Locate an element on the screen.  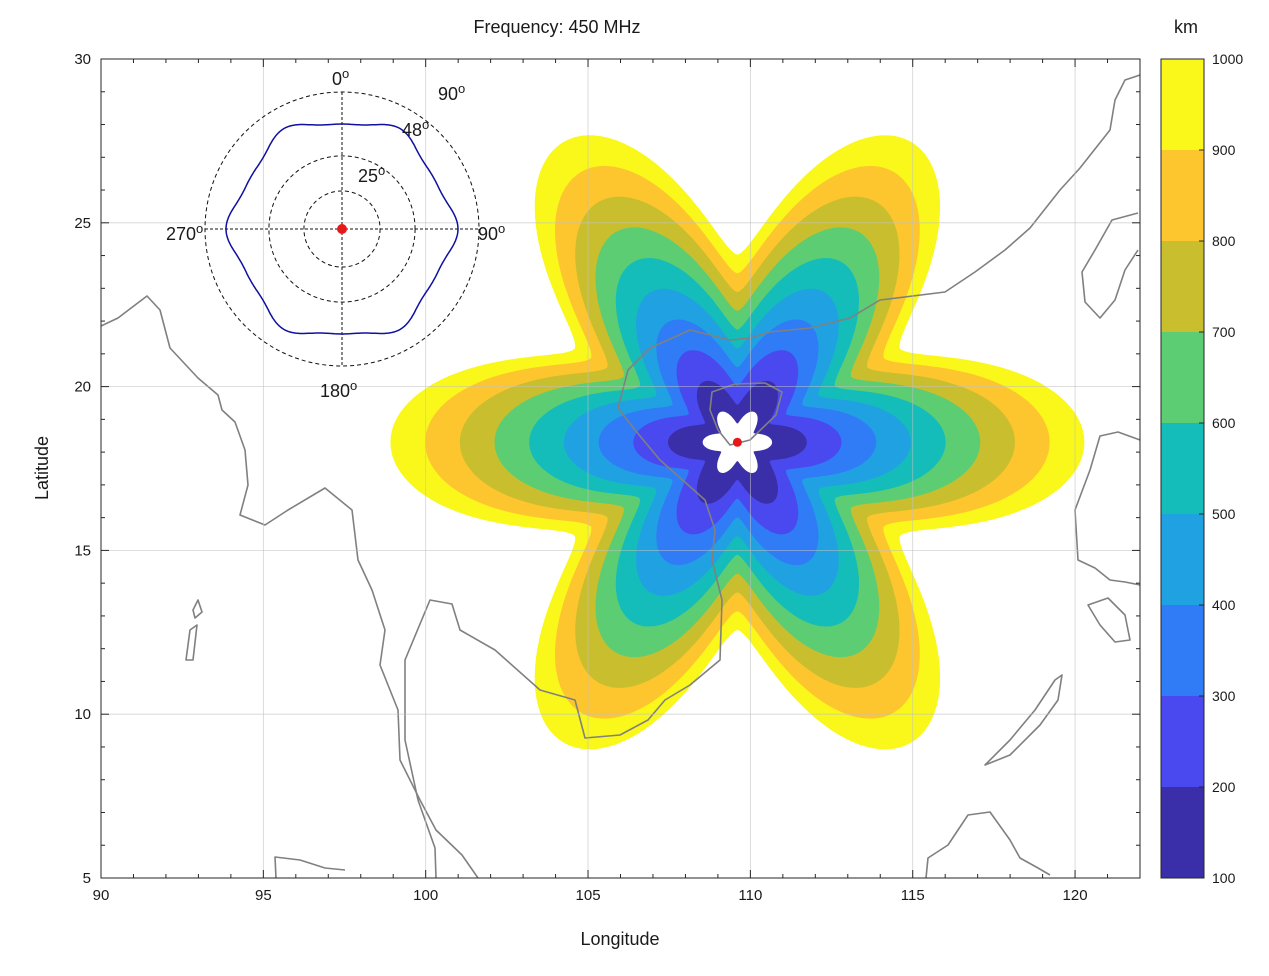
y-tick-label: 10 is located at coordinates (82, 714).